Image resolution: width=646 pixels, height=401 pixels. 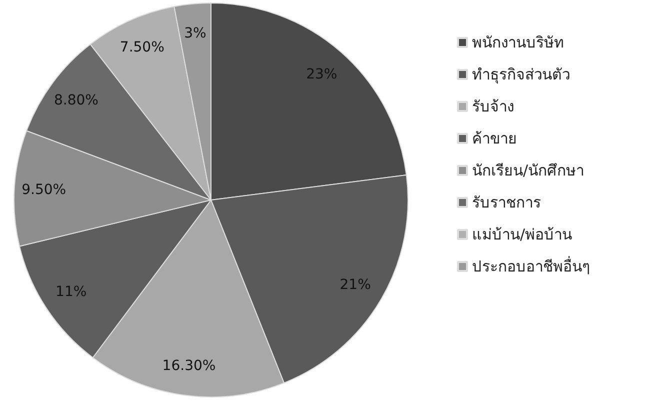 I want to click on data-label: 16.30%, so click(x=189, y=366).